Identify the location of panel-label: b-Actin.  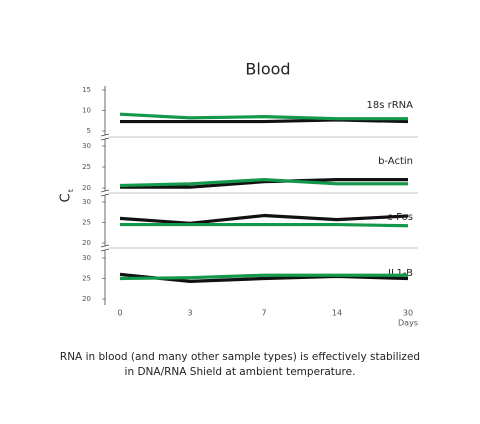
(395, 161).